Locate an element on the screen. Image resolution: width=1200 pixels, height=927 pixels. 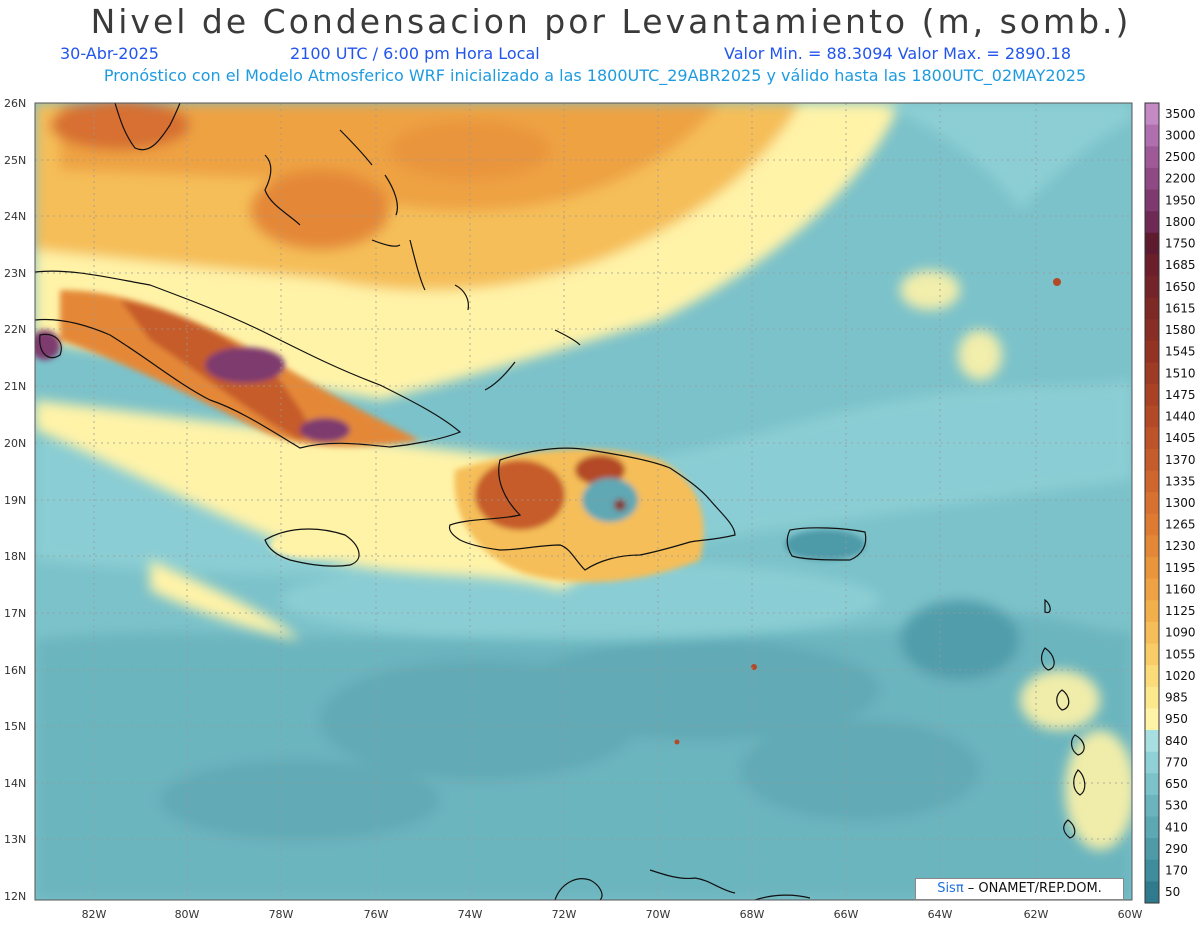
colorbar-label: 1615 is located at coordinates (1180, 308).